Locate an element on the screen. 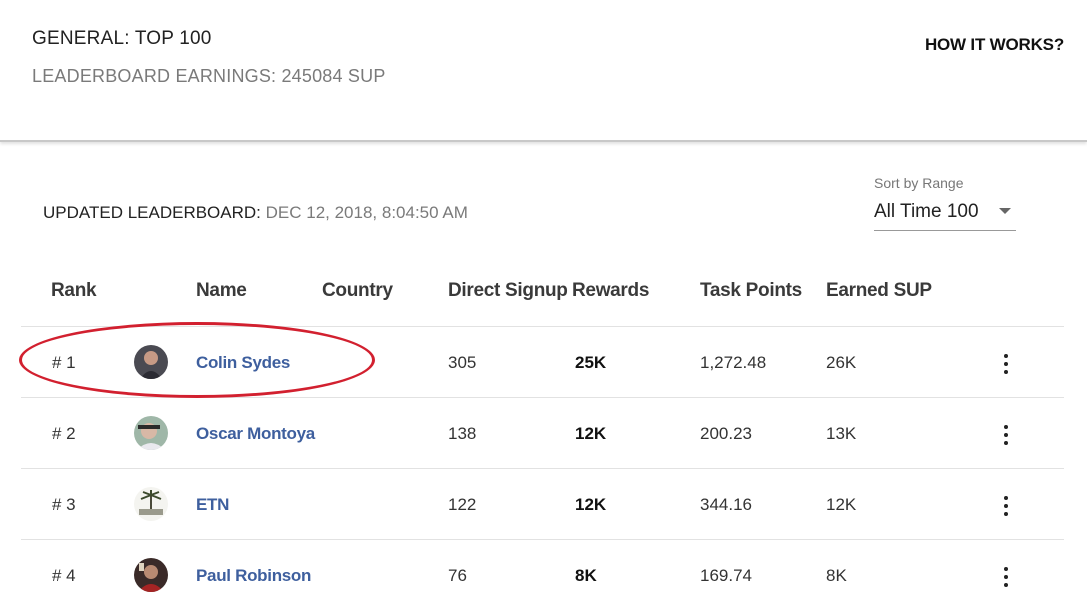 The image size is (1087, 611). rank-cell: # 2 is located at coordinates (64, 433).